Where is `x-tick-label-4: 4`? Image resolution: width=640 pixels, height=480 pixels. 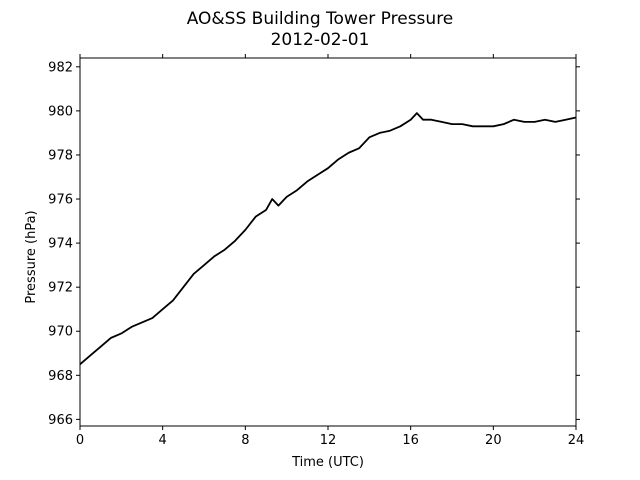
x-tick-label-4: 4 is located at coordinates (163, 440).